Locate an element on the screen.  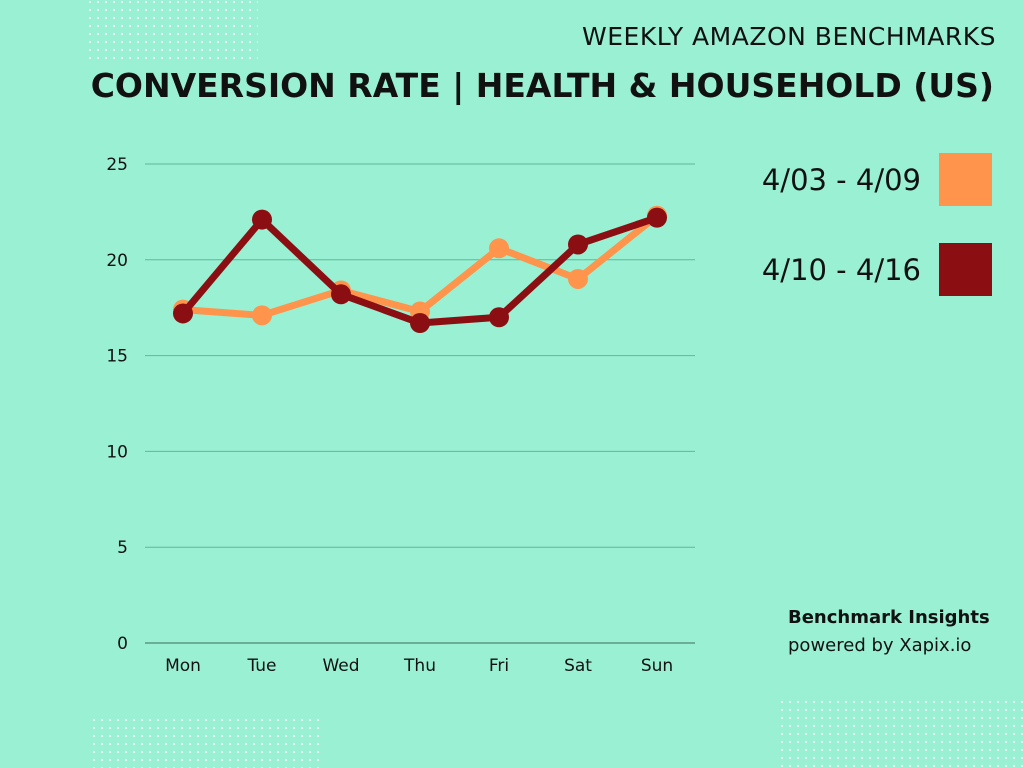
legend-label-series-1: 4/03 - 4/09 is located at coordinates (841, 179).